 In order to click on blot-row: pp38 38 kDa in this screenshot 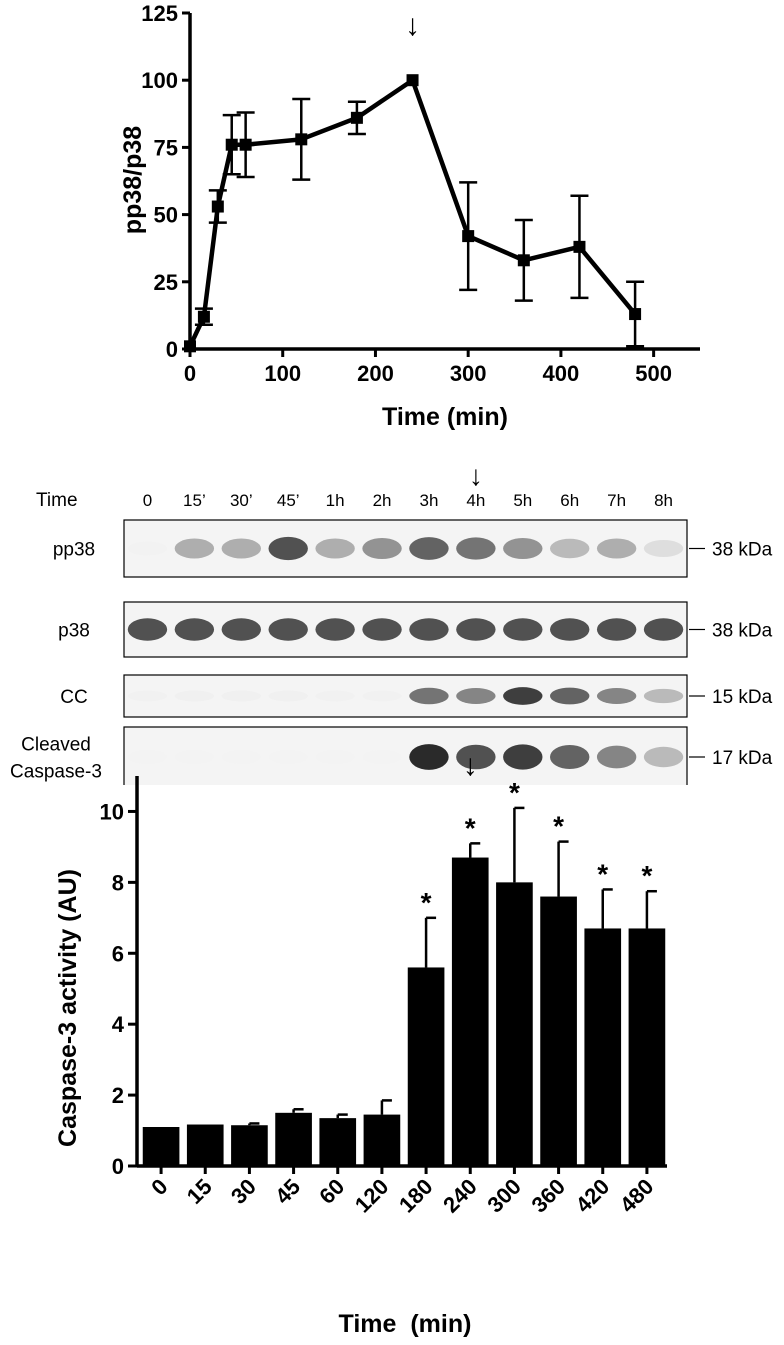, I will do `click(413, 548)`.